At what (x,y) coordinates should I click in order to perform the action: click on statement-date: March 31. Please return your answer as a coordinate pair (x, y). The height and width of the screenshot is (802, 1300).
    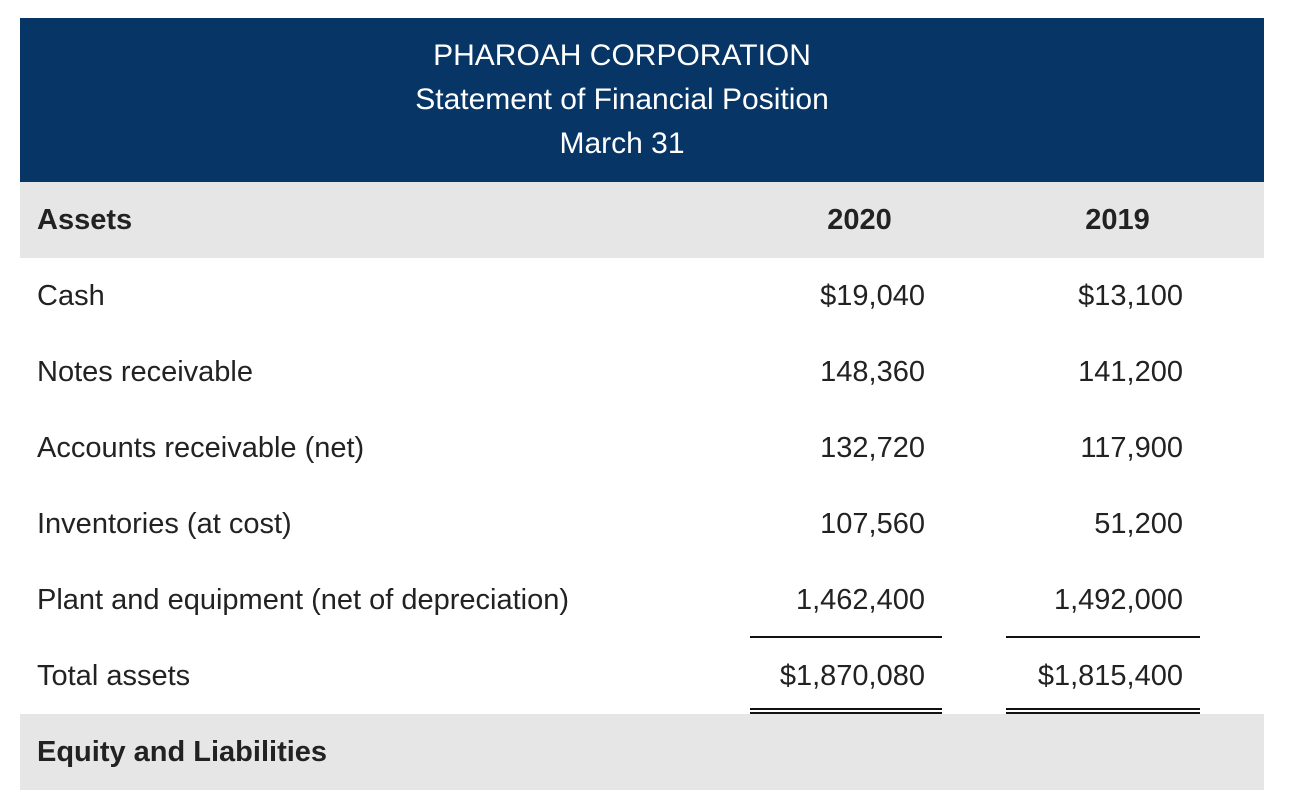
    Looking at the image, I should click on (622, 143).